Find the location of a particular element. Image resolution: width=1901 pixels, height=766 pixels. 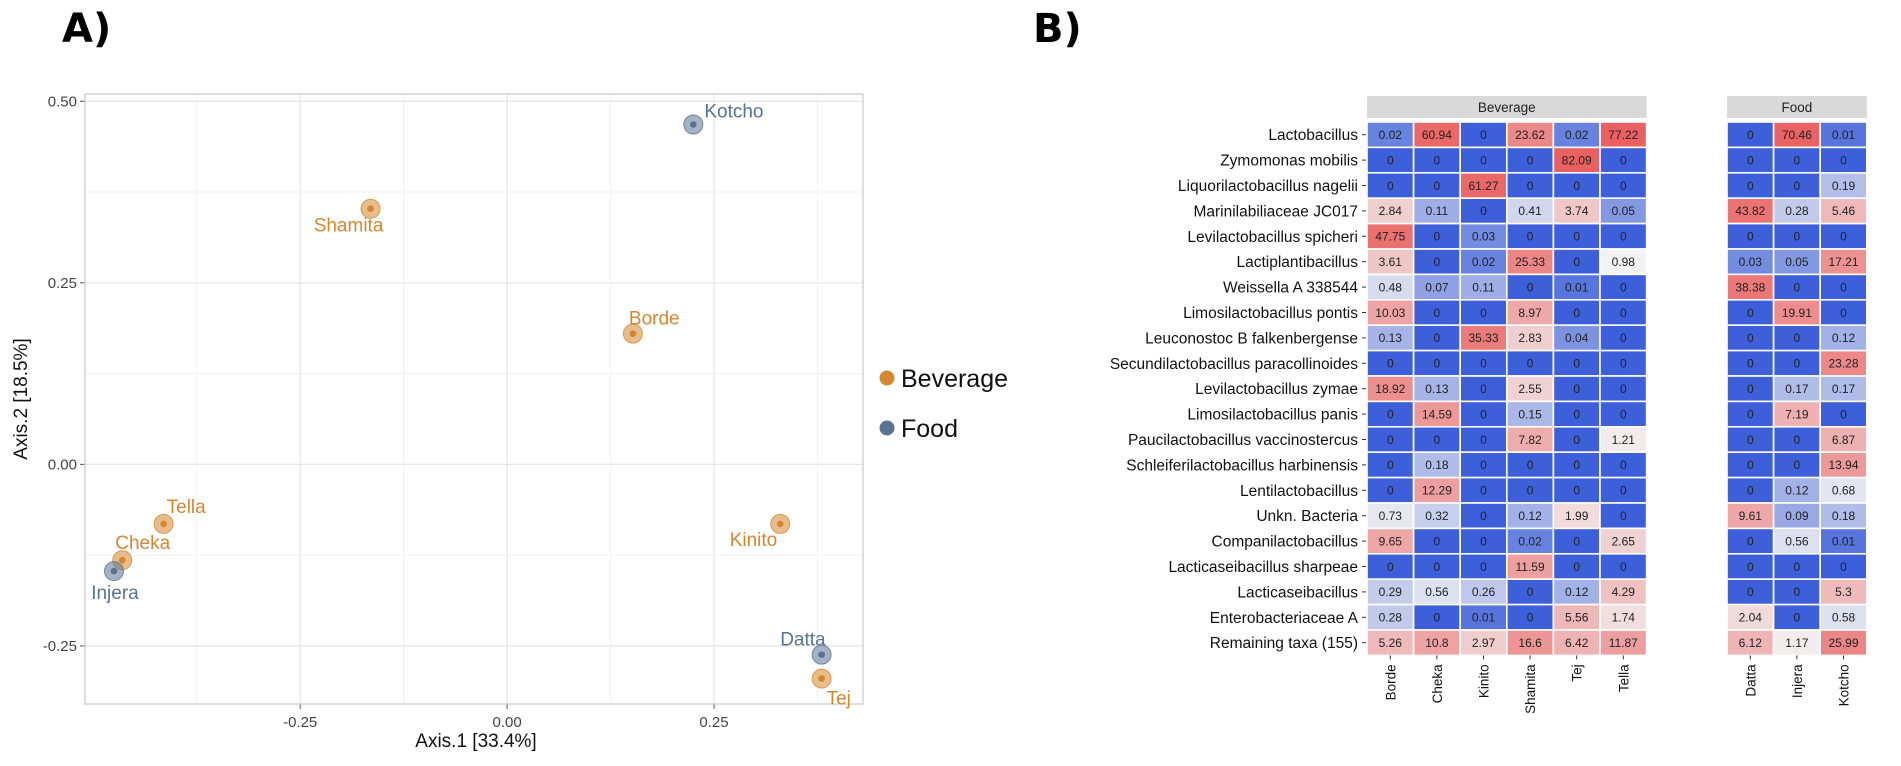

heatmap-cell-value: 0.01 is located at coordinates (1844, 135).